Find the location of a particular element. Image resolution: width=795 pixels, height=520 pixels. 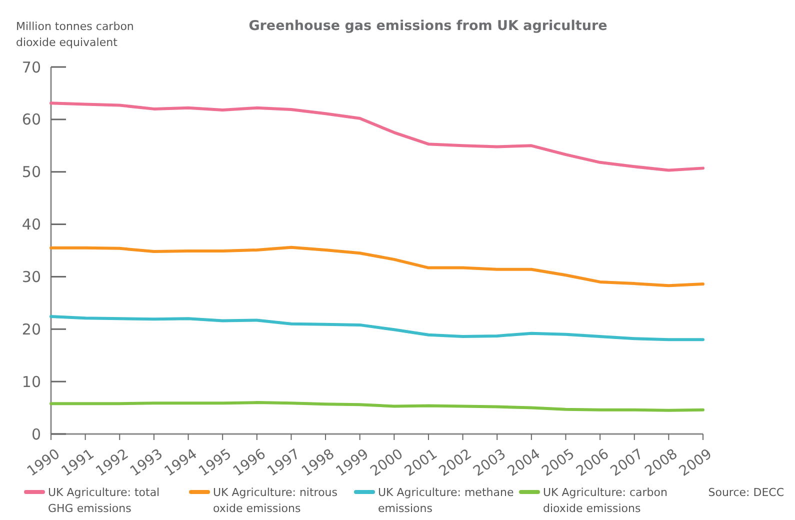

y-tick-label: 30 is located at coordinates (31, 277).